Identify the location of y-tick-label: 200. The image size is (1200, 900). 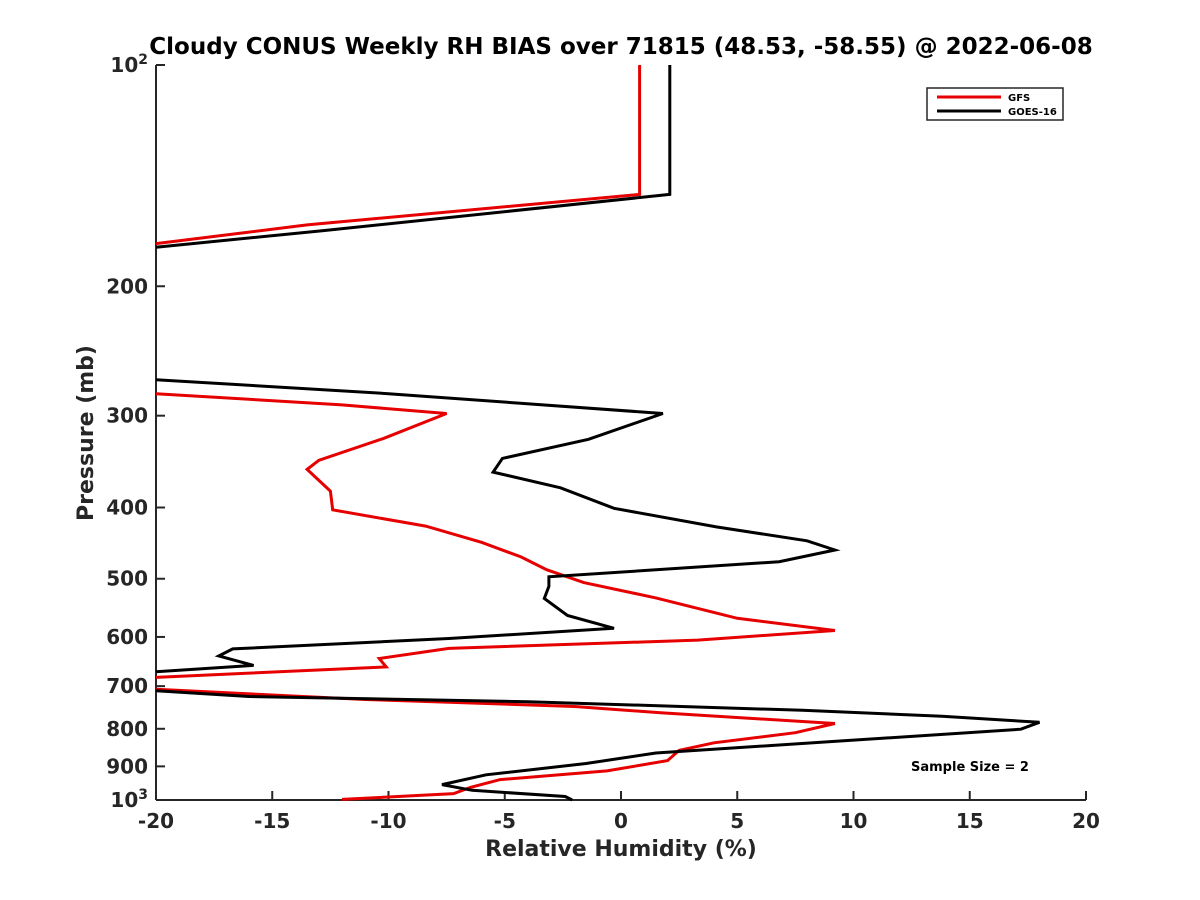
(127, 286).